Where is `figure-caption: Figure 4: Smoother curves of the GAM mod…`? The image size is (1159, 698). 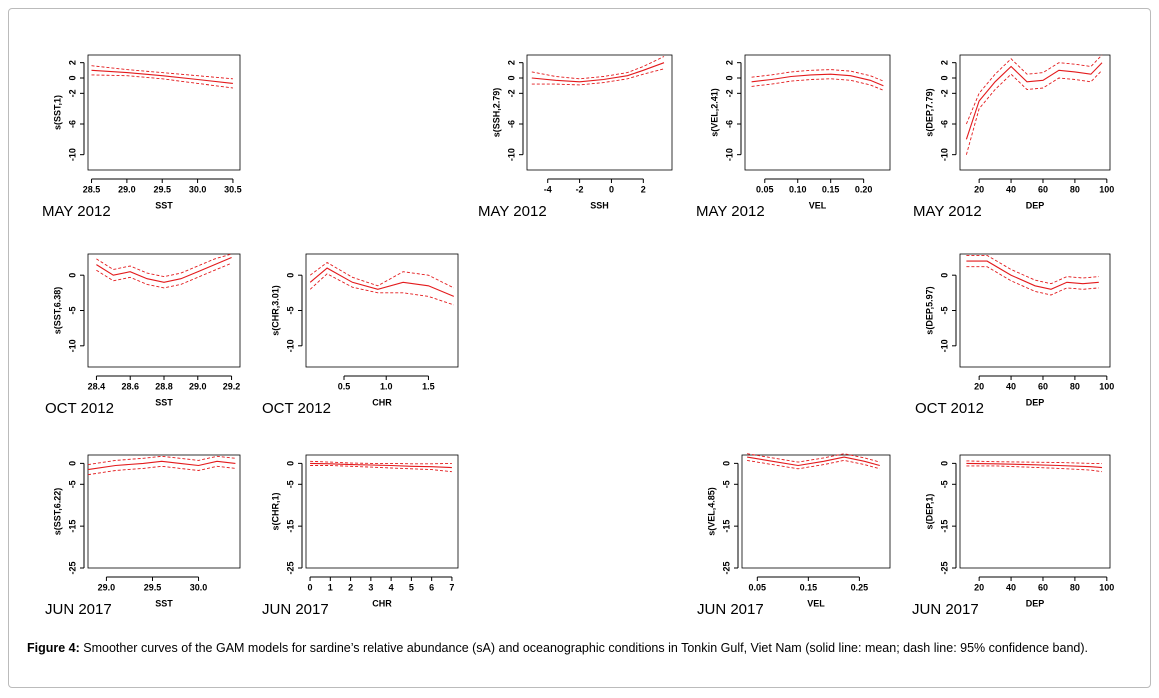 figure-caption: Figure 4: Smoother curves of the GAM mod… is located at coordinates (582, 648).